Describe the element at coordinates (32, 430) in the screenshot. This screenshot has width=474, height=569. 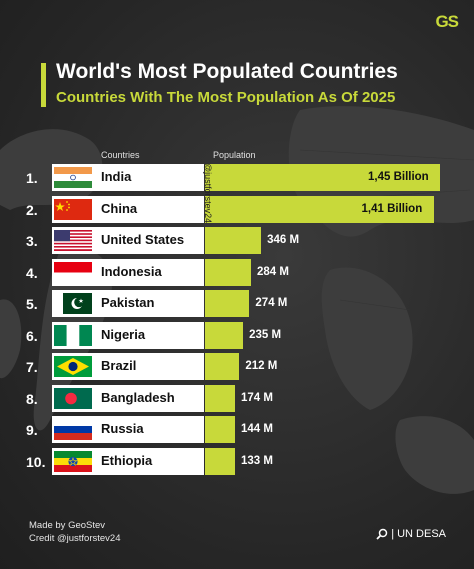
I see `rank-9: 9.` at that location.